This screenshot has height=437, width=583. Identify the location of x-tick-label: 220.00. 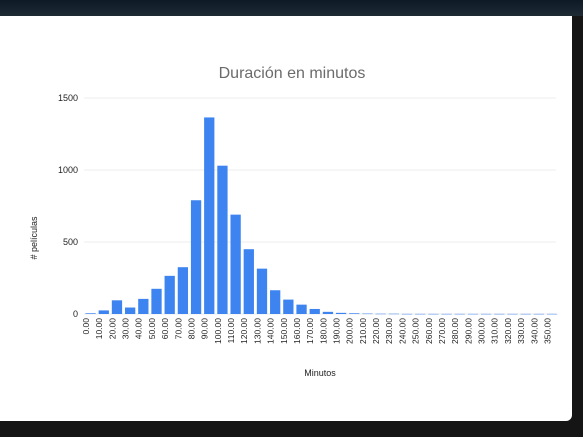
(376, 331).